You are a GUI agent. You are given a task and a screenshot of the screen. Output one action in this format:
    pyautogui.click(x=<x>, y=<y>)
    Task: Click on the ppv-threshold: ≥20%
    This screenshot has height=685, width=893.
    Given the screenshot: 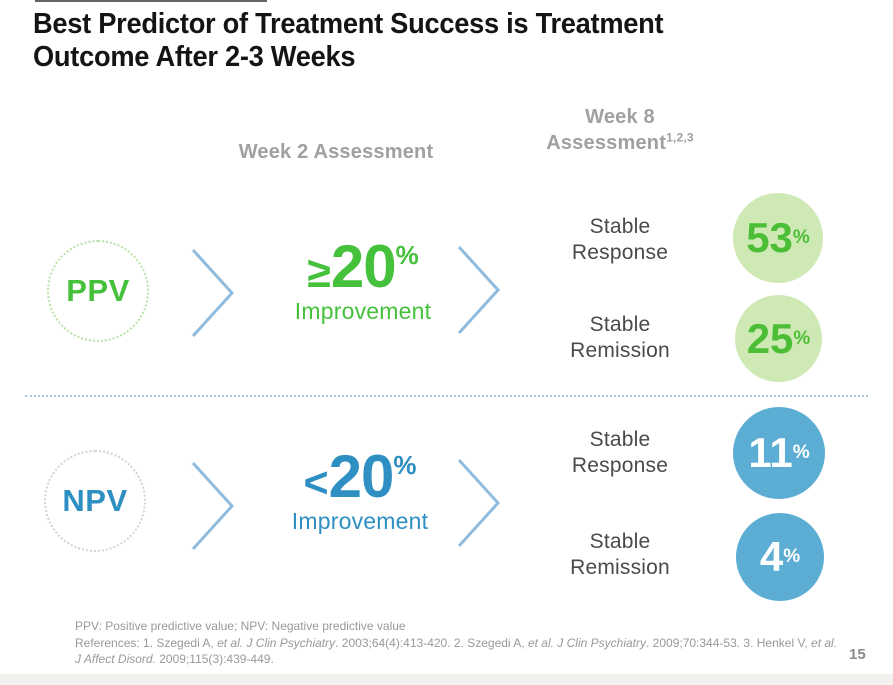 What is the action you would take?
    pyautogui.click(x=363, y=267)
    